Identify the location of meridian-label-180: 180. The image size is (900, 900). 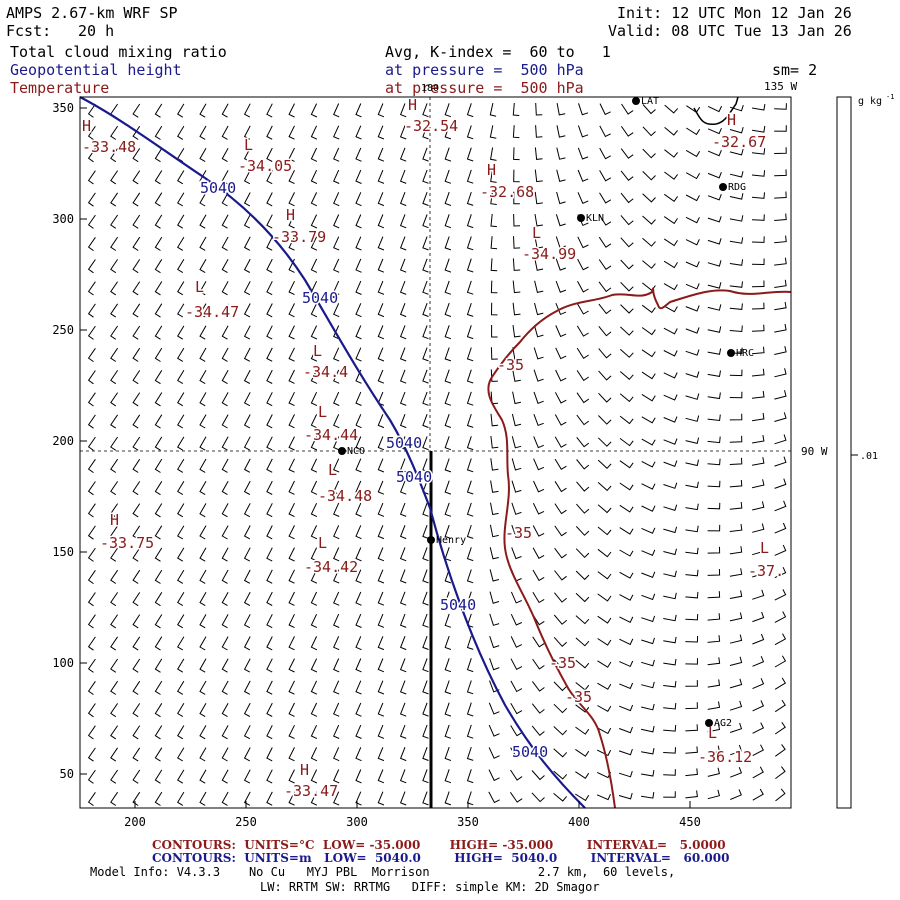
(430, 88).